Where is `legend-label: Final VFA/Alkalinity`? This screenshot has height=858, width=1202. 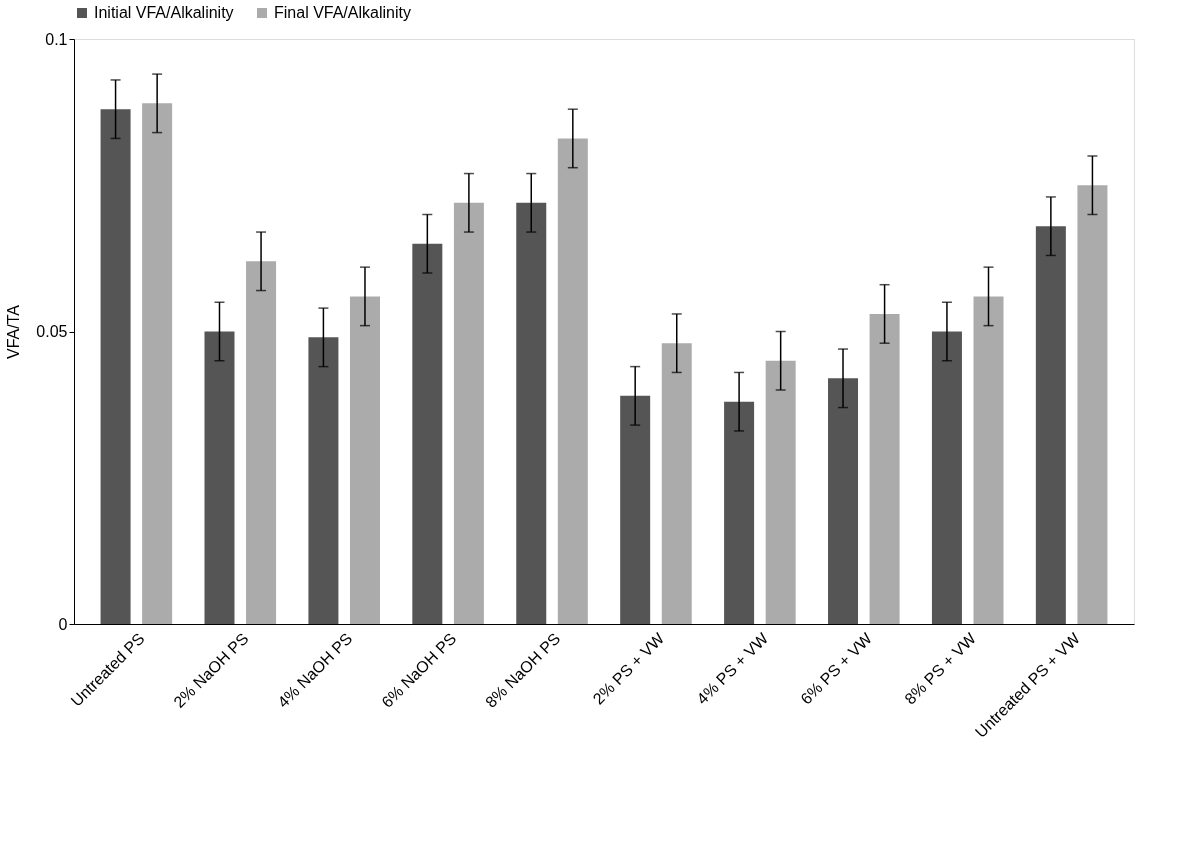
legend-label: Final VFA/Alkalinity is located at coordinates (342, 12).